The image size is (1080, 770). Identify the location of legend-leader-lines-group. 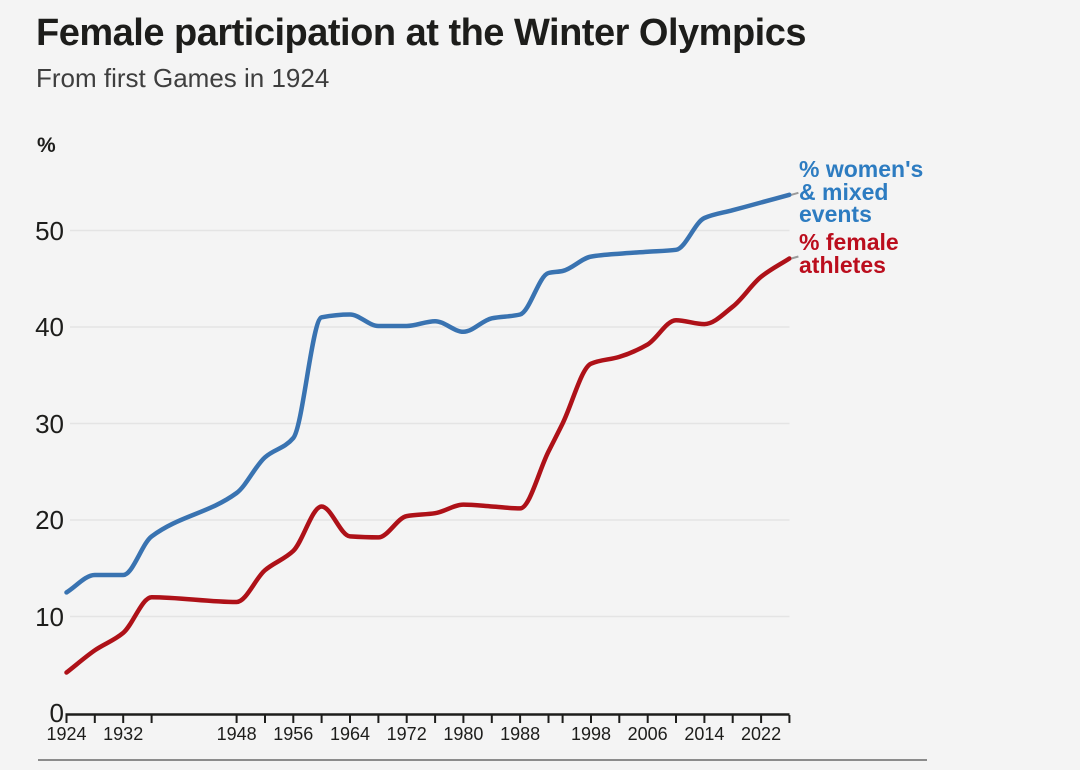
(795, 225).